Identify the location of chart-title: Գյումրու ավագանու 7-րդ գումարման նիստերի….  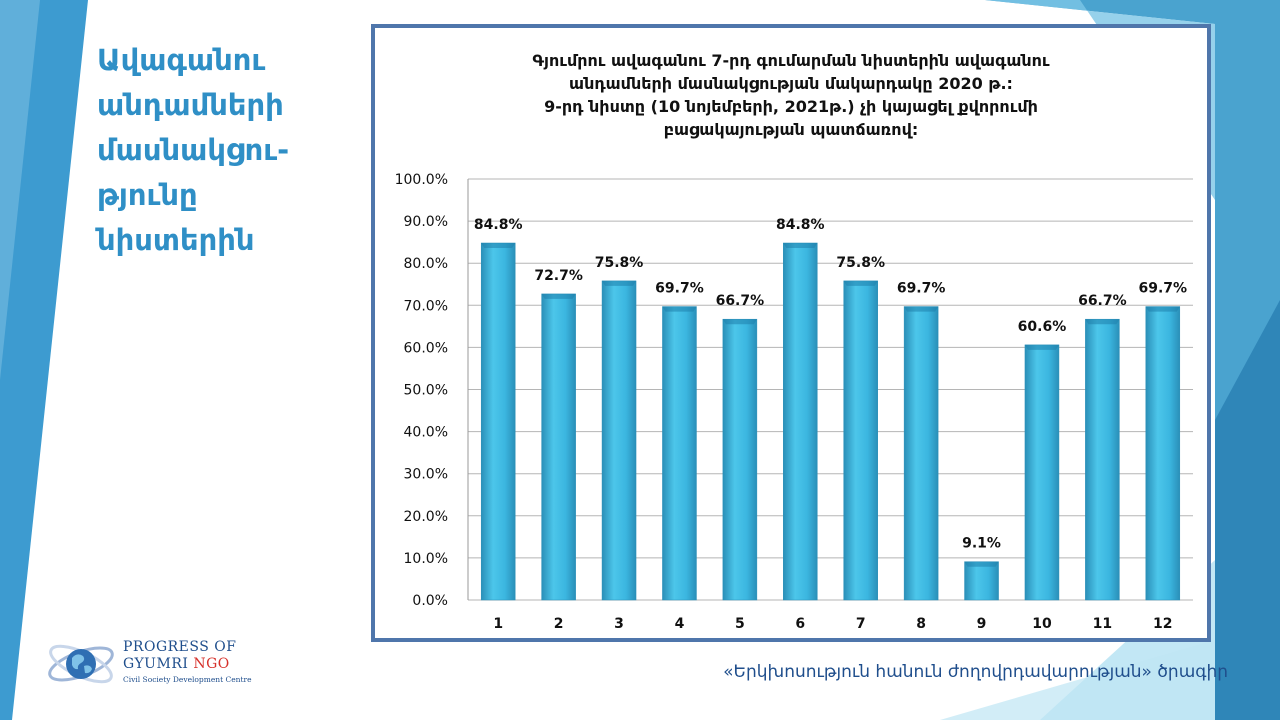
(791, 95).